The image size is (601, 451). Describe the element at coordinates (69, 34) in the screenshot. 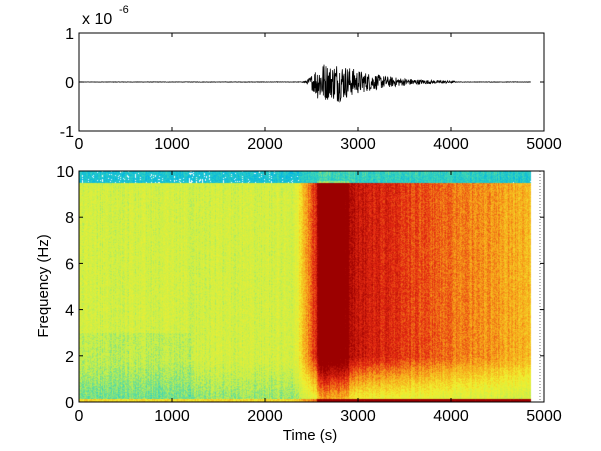

I see `waveform-y-tick-label: 1` at that location.